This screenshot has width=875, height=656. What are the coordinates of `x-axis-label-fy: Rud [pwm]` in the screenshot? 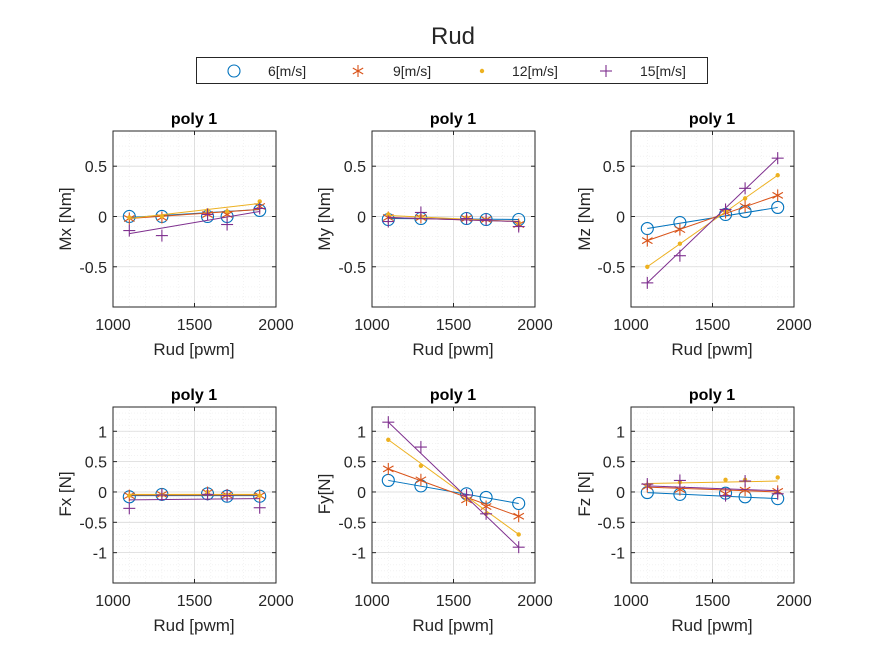 It's located at (452, 625).